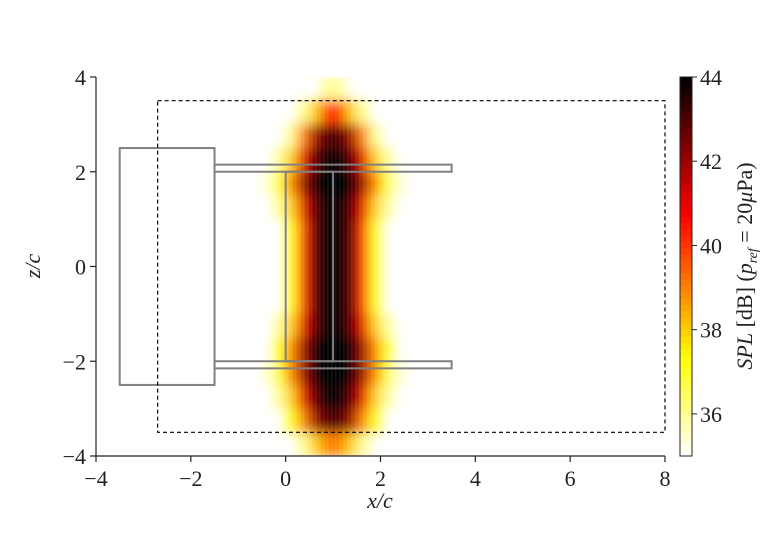  What do you see at coordinates (744, 269) in the screenshot?
I see `label-part: p` at bounding box center [744, 269].